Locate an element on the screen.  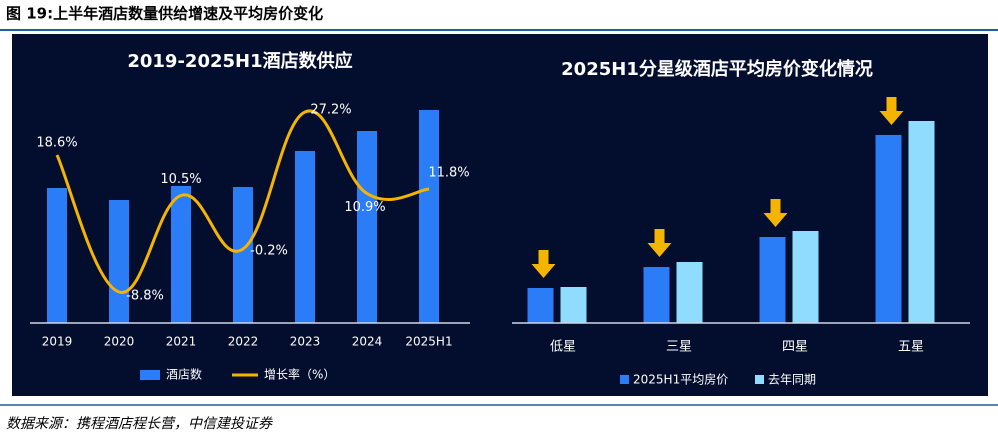
data-label: -8.8% is located at coordinates (145, 296).